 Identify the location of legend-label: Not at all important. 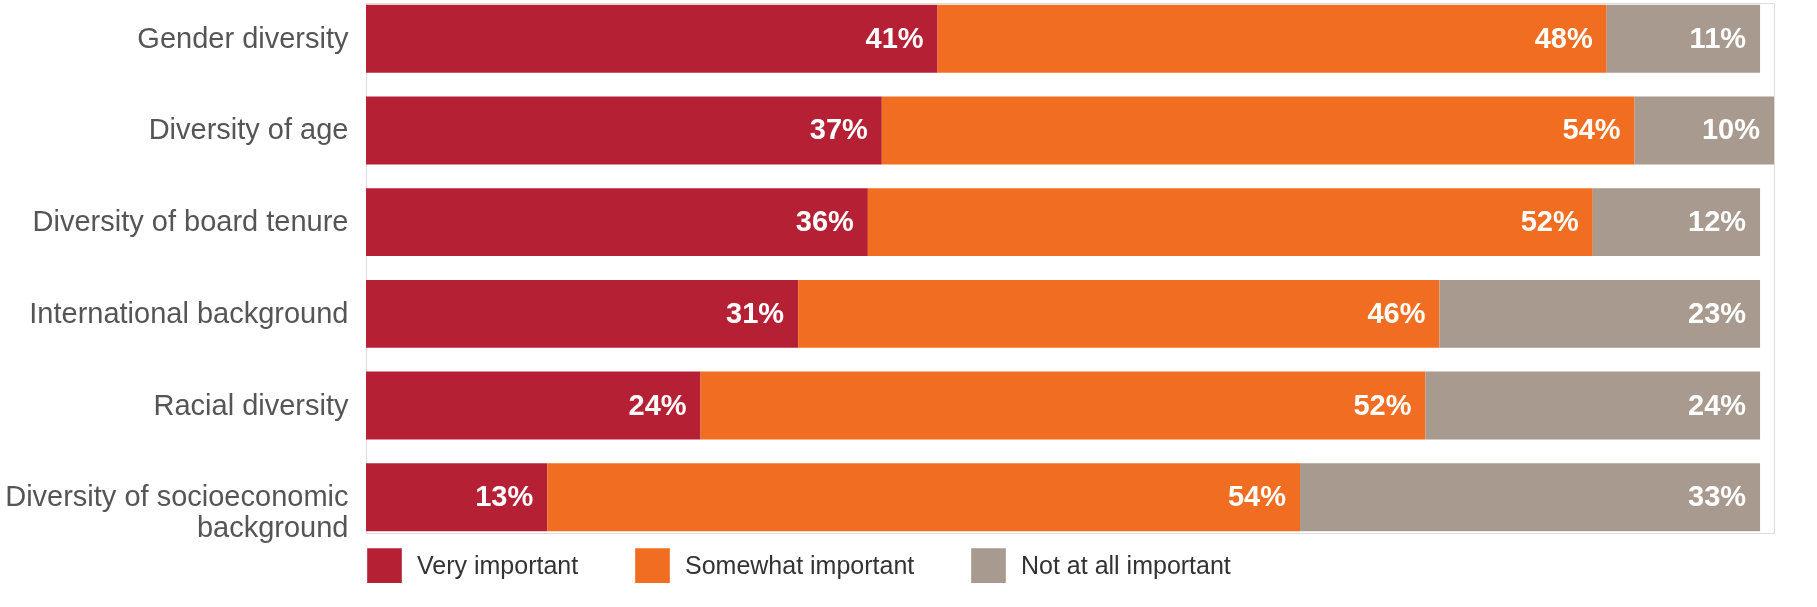
(1126, 564).